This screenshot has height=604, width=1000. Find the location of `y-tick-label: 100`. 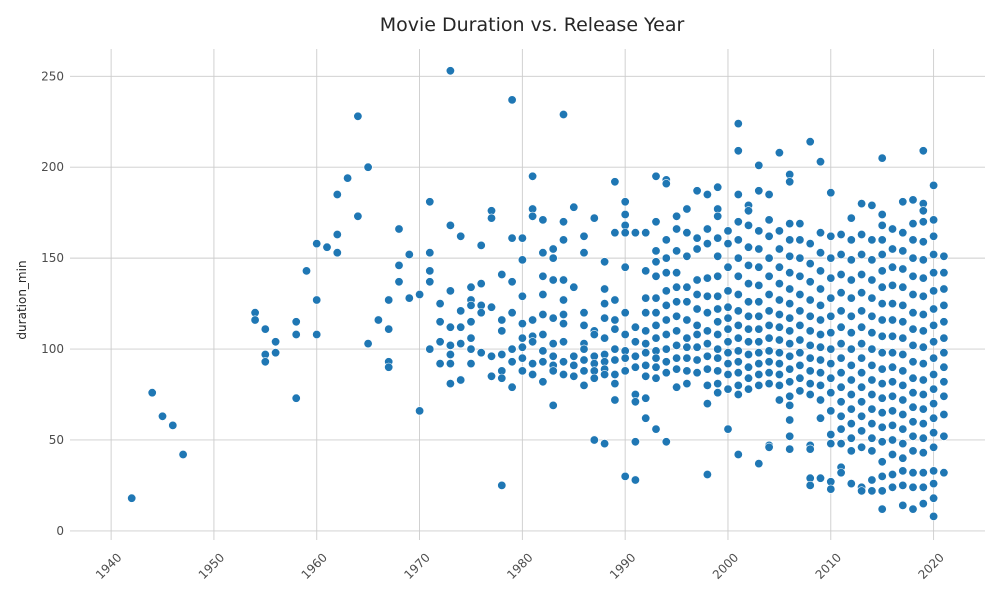

y-tick-label: 100 is located at coordinates (52, 349).